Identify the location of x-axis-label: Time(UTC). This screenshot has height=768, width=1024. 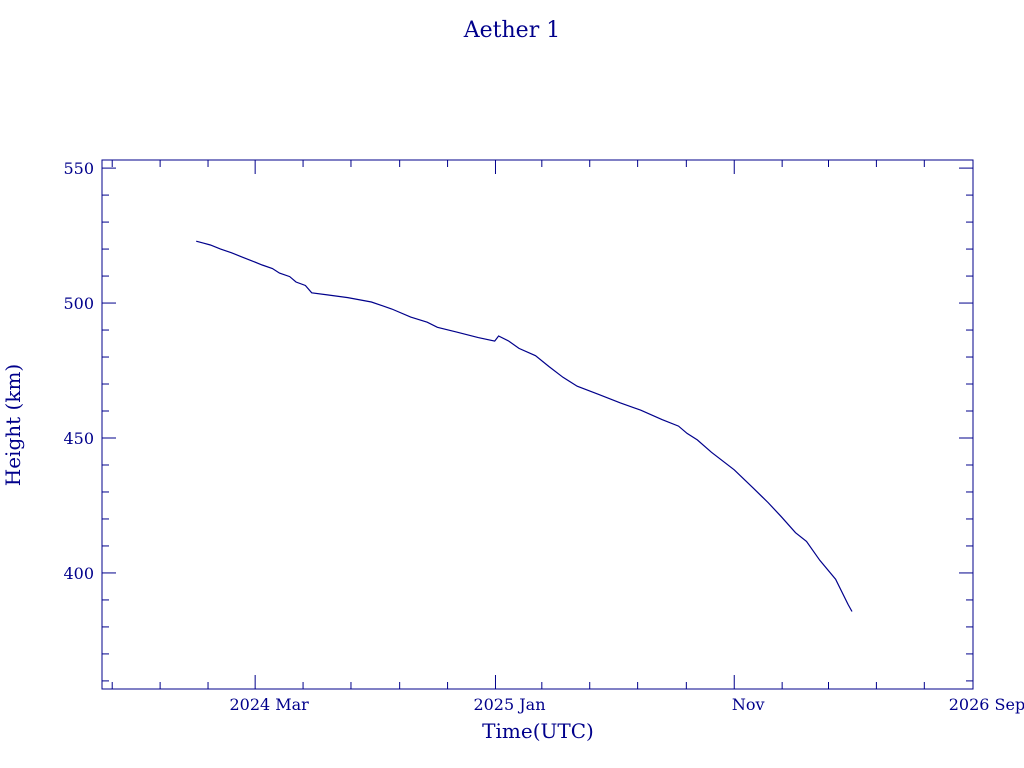
(538, 731).